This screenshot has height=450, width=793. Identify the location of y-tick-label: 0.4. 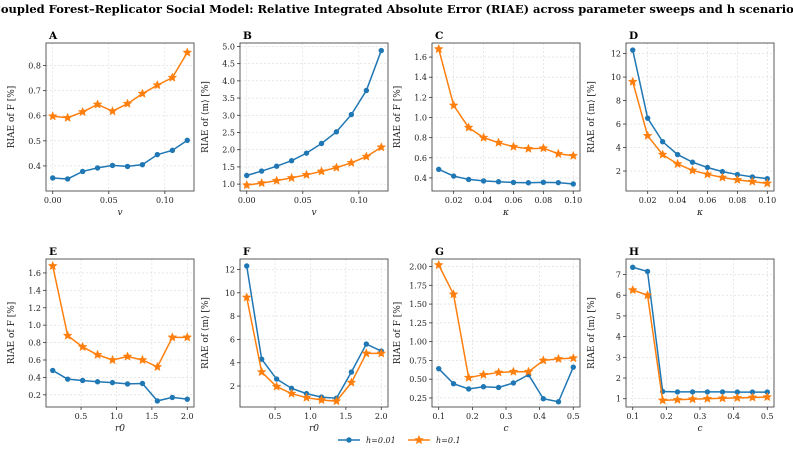
(420, 178).